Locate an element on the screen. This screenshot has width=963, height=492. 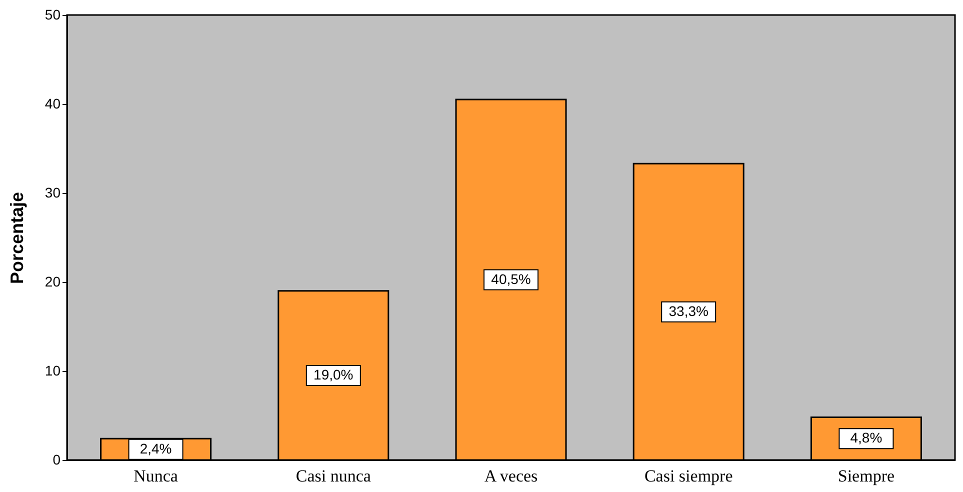
y-tick-label: 0 is located at coordinates (56, 460).